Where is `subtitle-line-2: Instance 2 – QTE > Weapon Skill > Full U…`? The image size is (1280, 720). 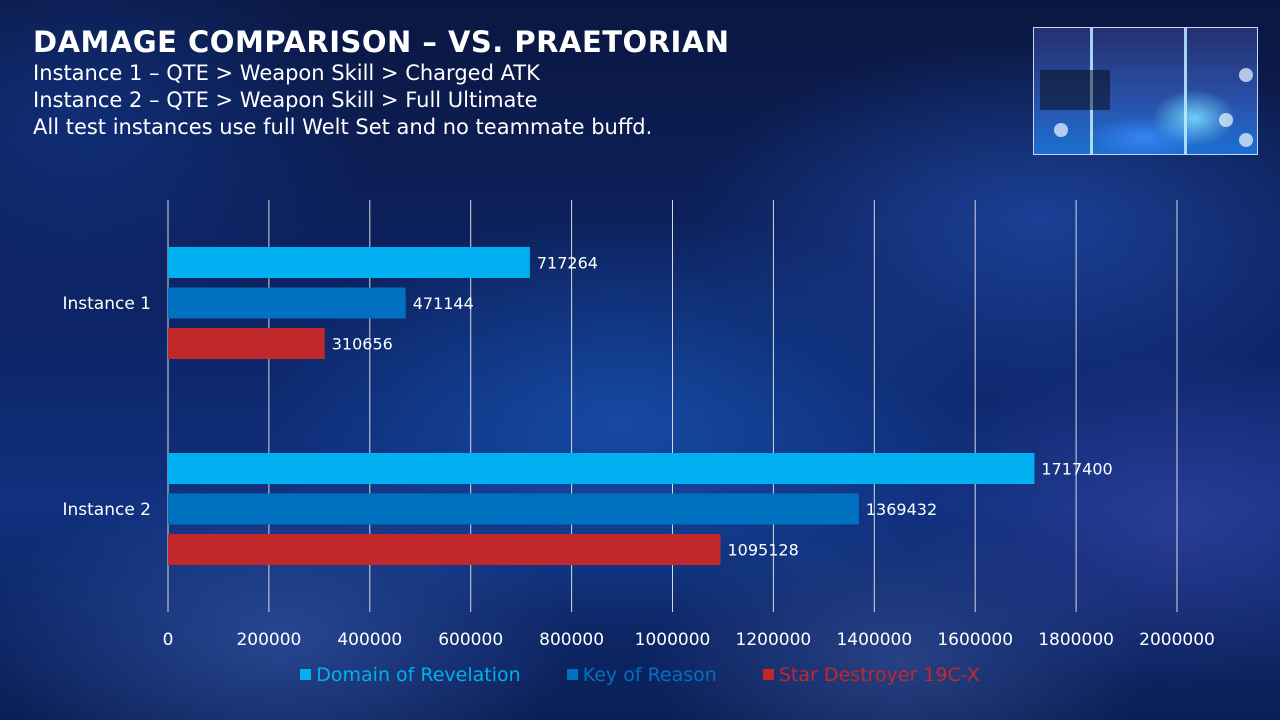 subtitle-line-2: Instance 2 – QTE > Weapon Skill > Full U… is located at coordinates (285, 100).